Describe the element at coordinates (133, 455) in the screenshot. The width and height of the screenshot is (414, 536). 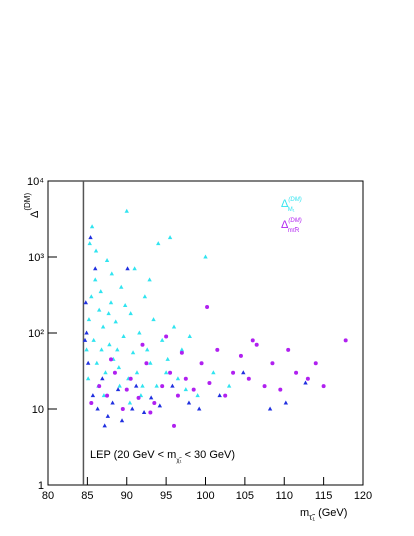
I see `annotation-text: LEP (20 GeV < m` at that location.